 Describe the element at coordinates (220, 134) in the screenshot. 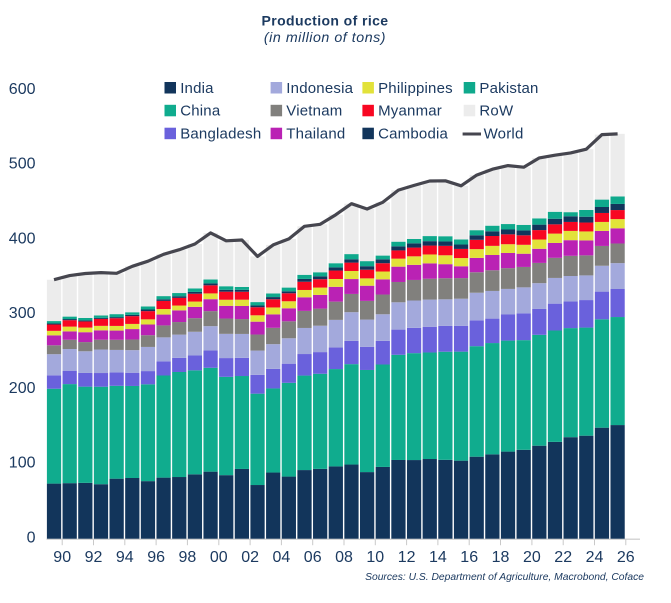

I see `svg-text: Bangladesh` at that location.